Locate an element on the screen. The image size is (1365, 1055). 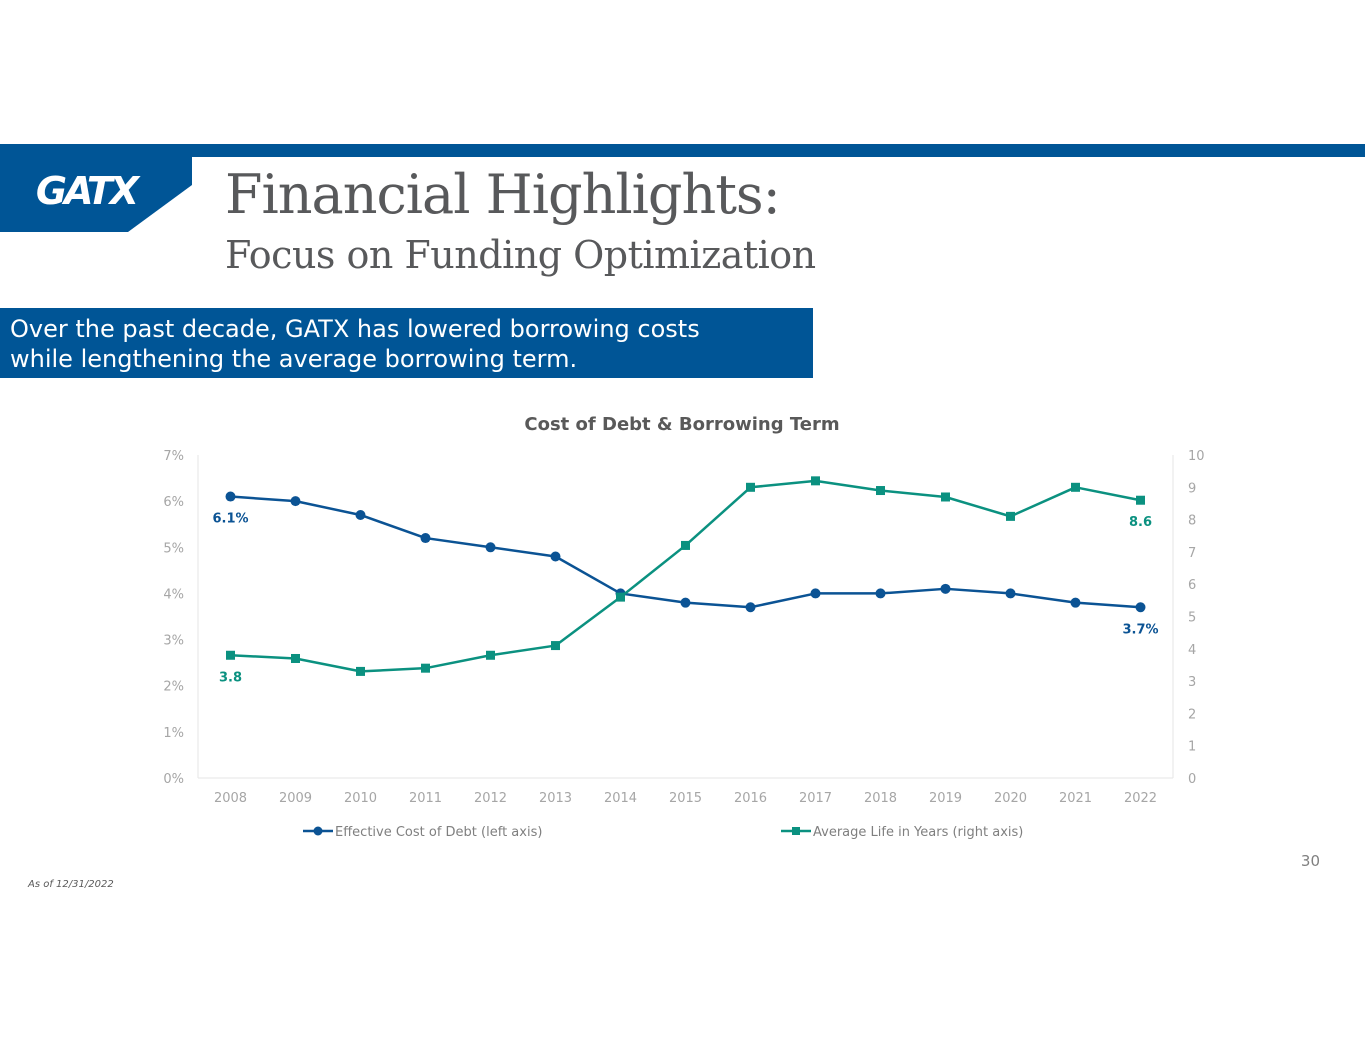
right-axis-tick-label: 7 is located at coordinates (1192, 553).